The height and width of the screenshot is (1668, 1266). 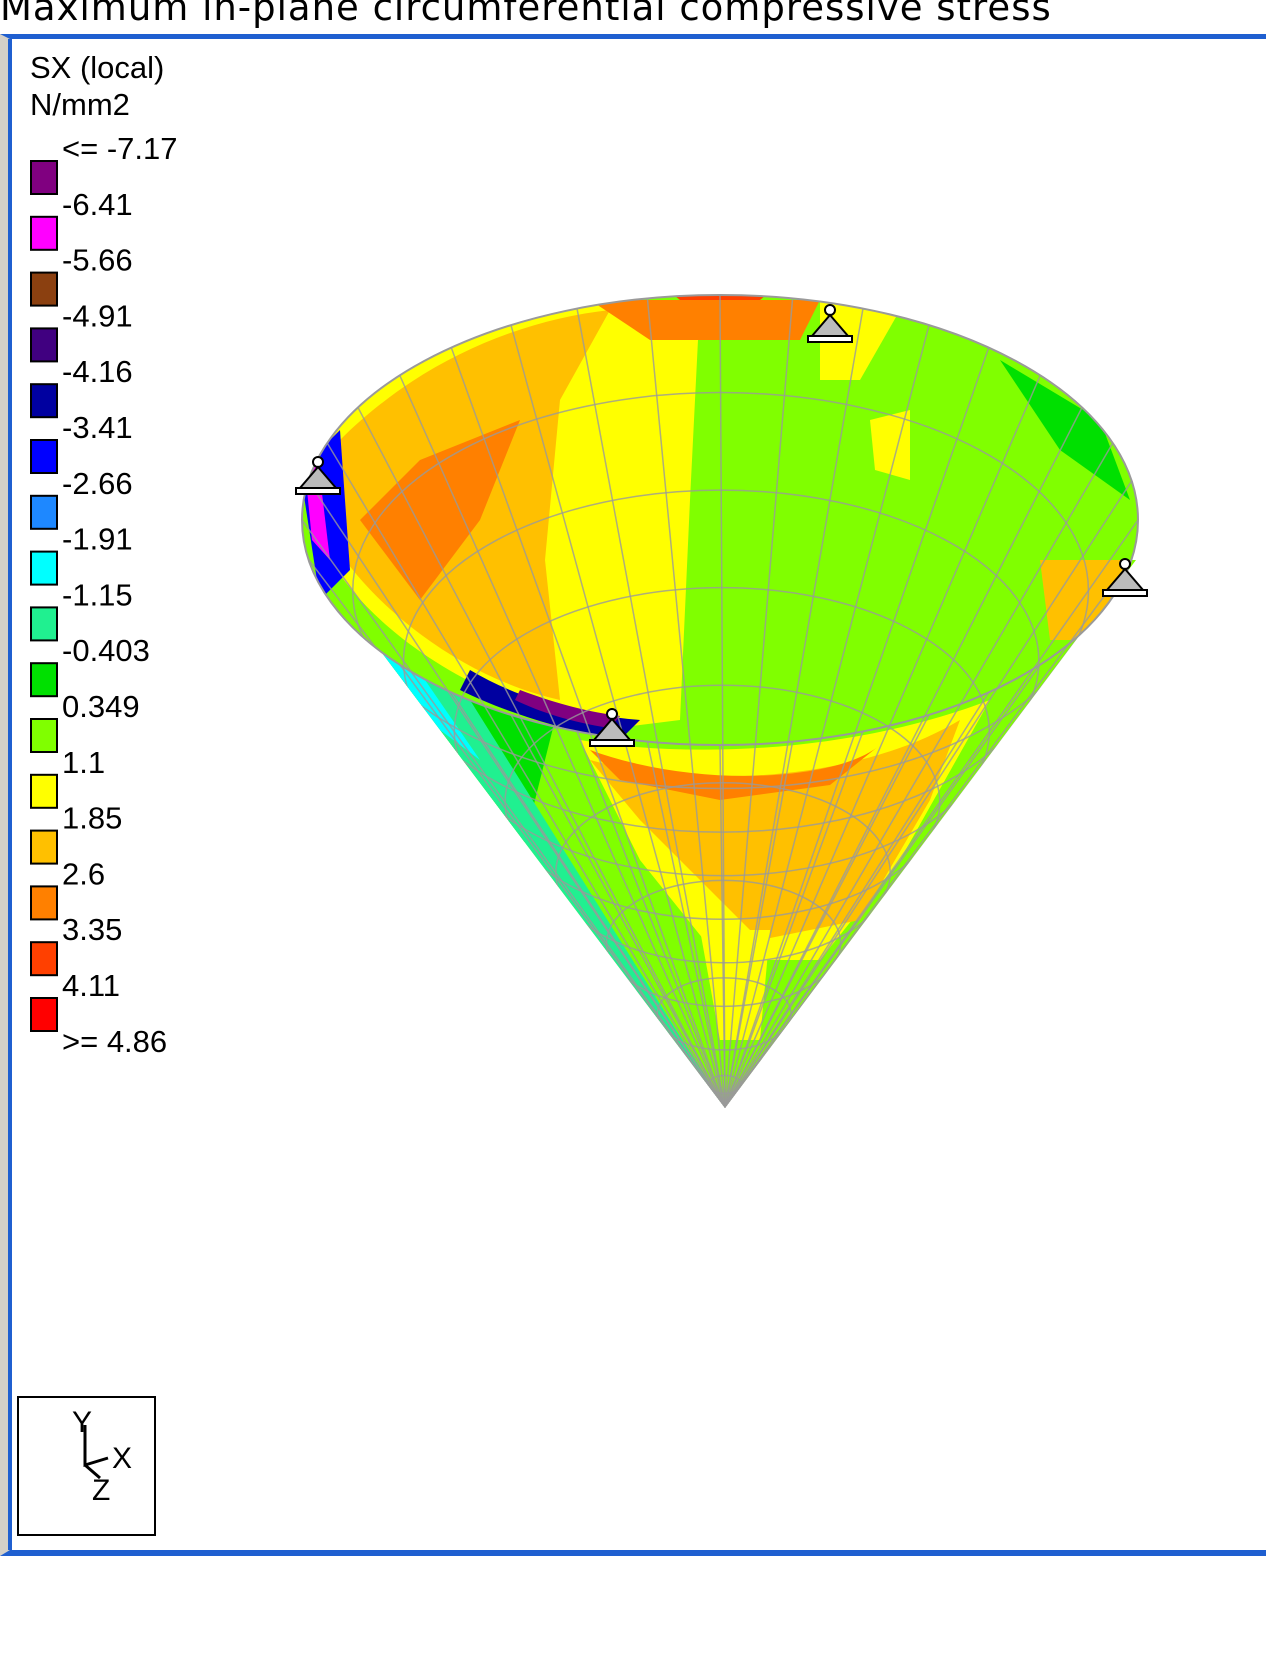 I want to click on legend-label: 1.1, so click(x=83, y=762).